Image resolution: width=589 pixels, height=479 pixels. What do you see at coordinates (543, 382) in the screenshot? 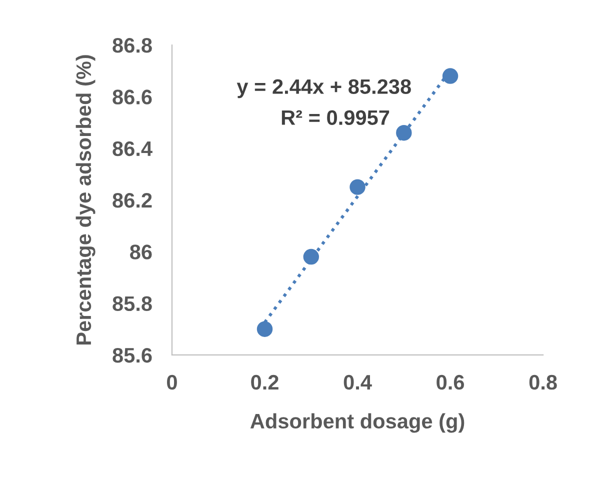
I see `x-tick-label: 0.8` at bounding box center [543, 382].